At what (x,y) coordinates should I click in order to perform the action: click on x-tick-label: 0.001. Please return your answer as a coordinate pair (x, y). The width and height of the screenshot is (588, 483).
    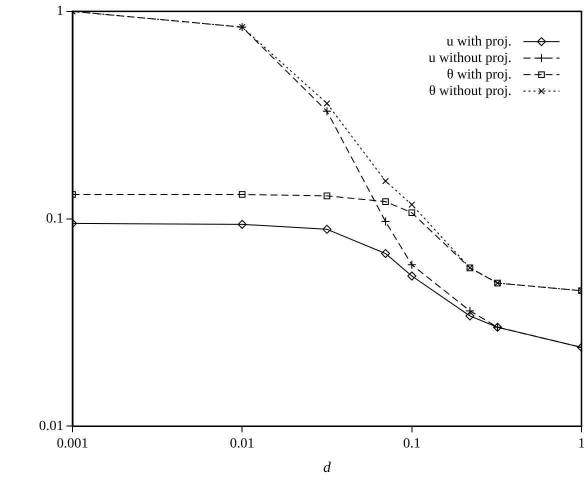
    Looking at the image, I should click on (72, 444).